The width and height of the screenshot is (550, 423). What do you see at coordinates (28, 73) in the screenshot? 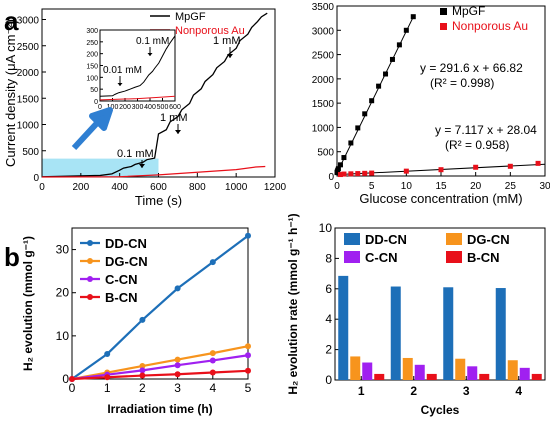
I see `y-tick-label: 2000` at bounding box center [28, 73].